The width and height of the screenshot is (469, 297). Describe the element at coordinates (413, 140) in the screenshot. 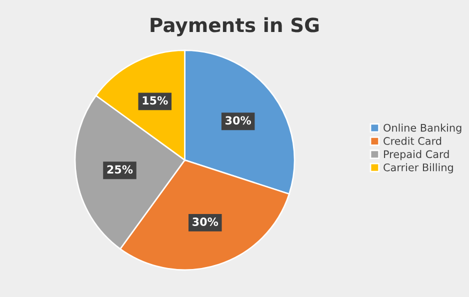

I see `legend-label: Credit Card` at that location.